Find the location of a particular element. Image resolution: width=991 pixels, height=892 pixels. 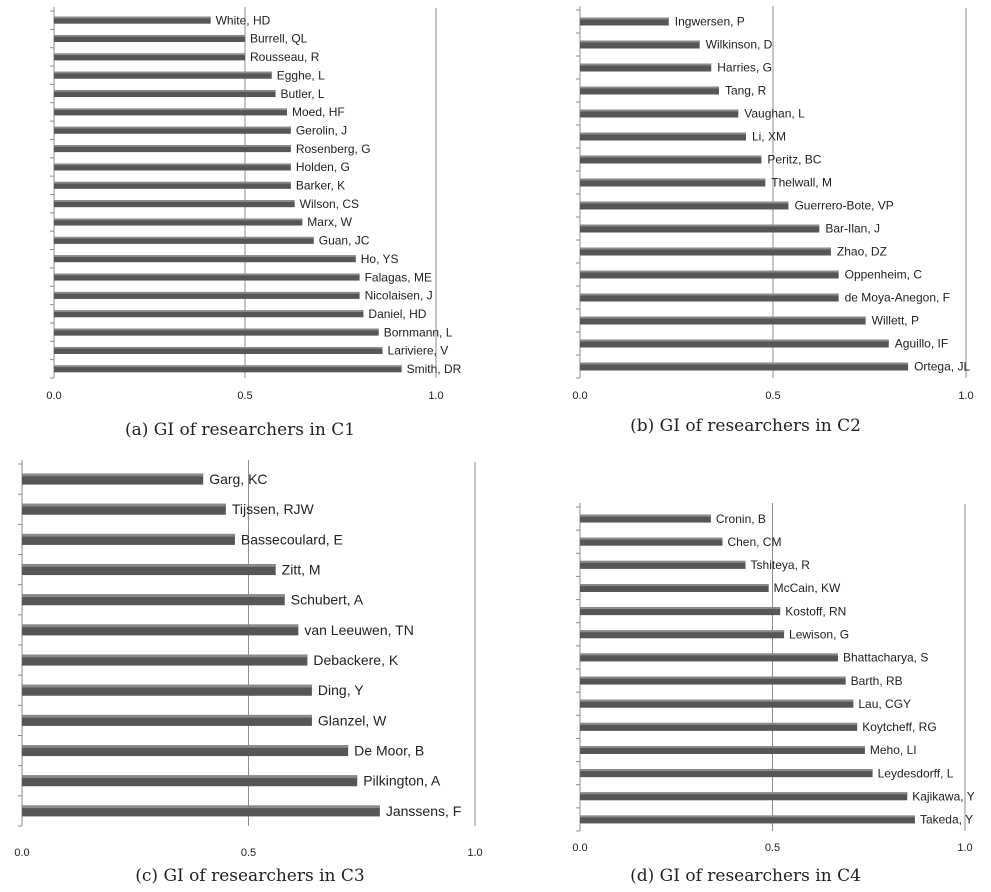

bar-label: Debackere, K is located at coordinates (355, 660).